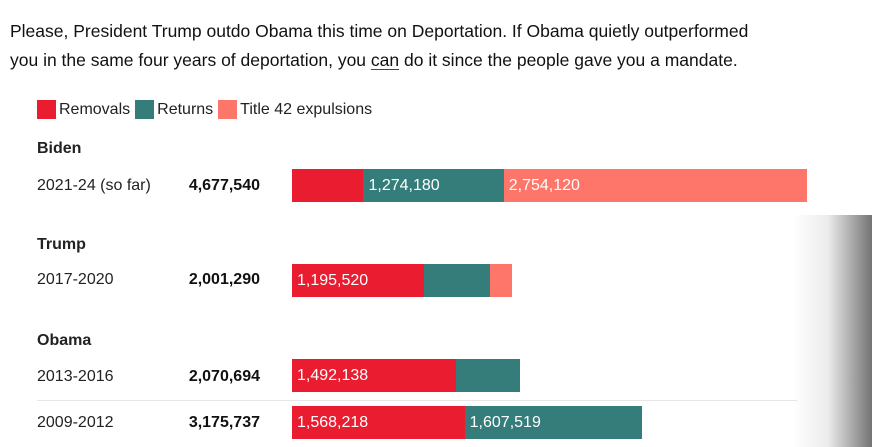 The width and height of the screenshot is (872, 447). Describe the element at coordinates (374, 375) in the screenshot. I see `bar-segment-removals: 1,492,138` at that location.